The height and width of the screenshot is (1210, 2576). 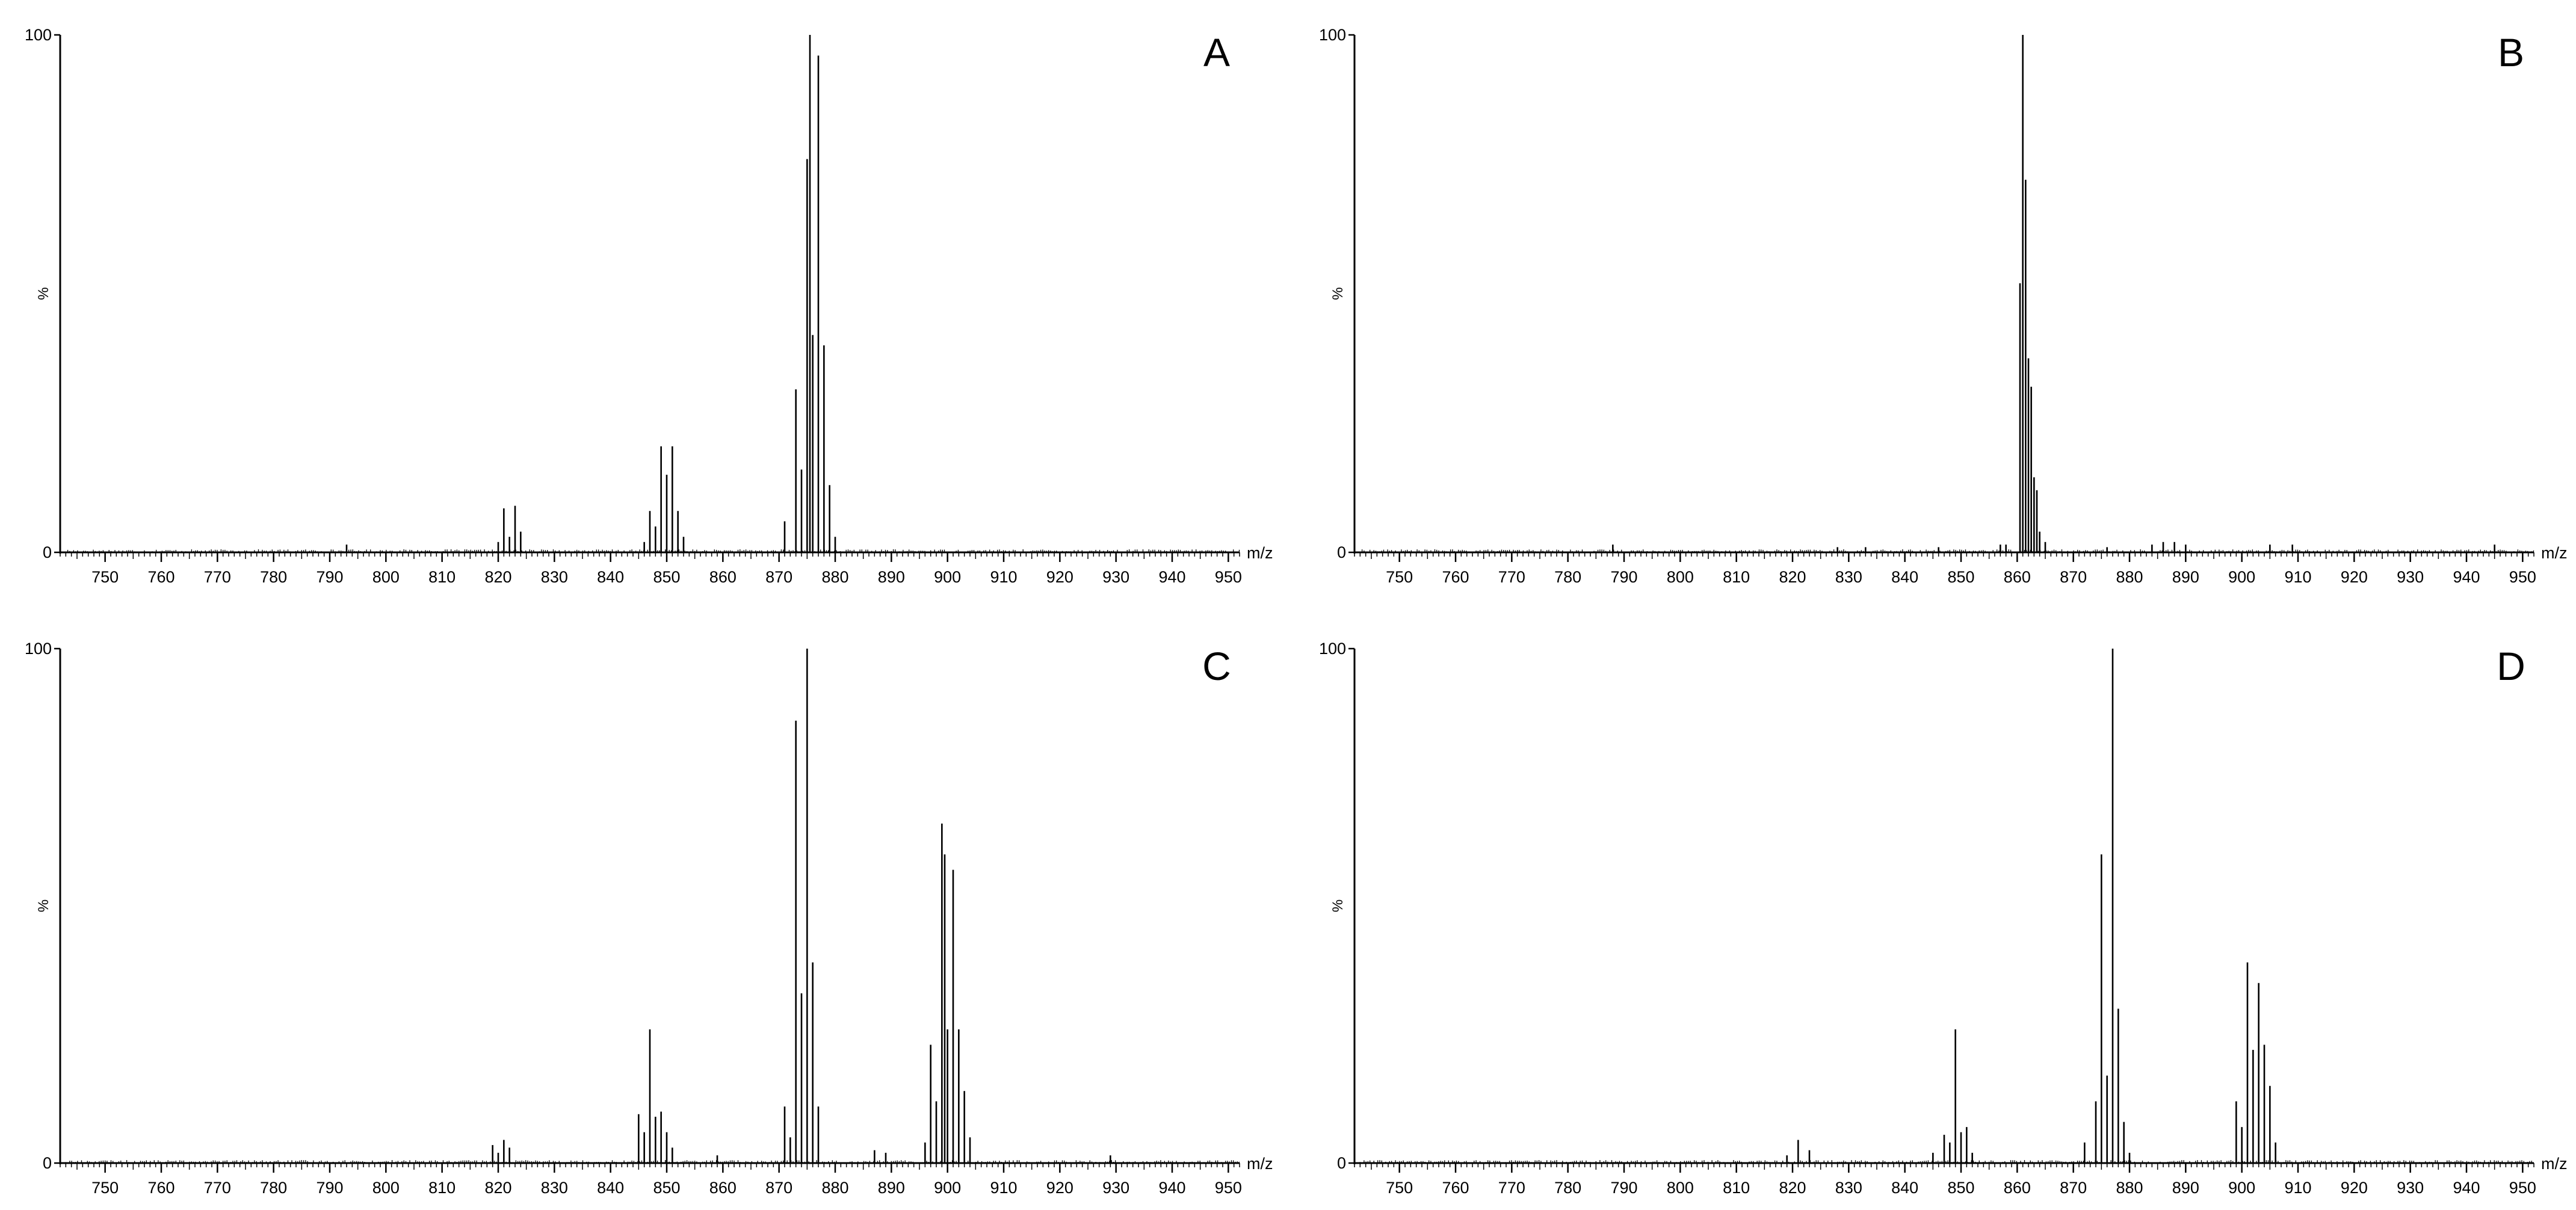 What do you see at coordinates (1216, 52) in the screenshot?
I see `panel-label: A` at bounding box center [1216, 52].